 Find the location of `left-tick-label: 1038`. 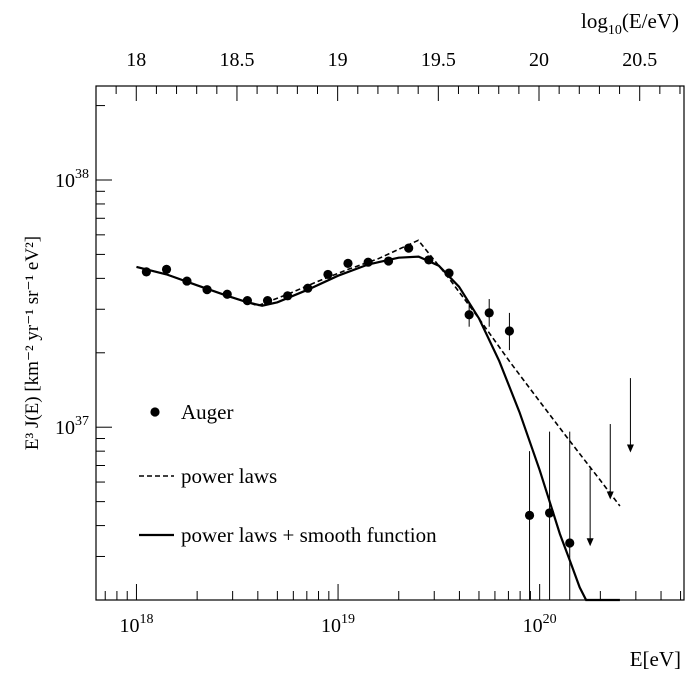

left-tick-label: 1038 is located at coordinates (72, 179).